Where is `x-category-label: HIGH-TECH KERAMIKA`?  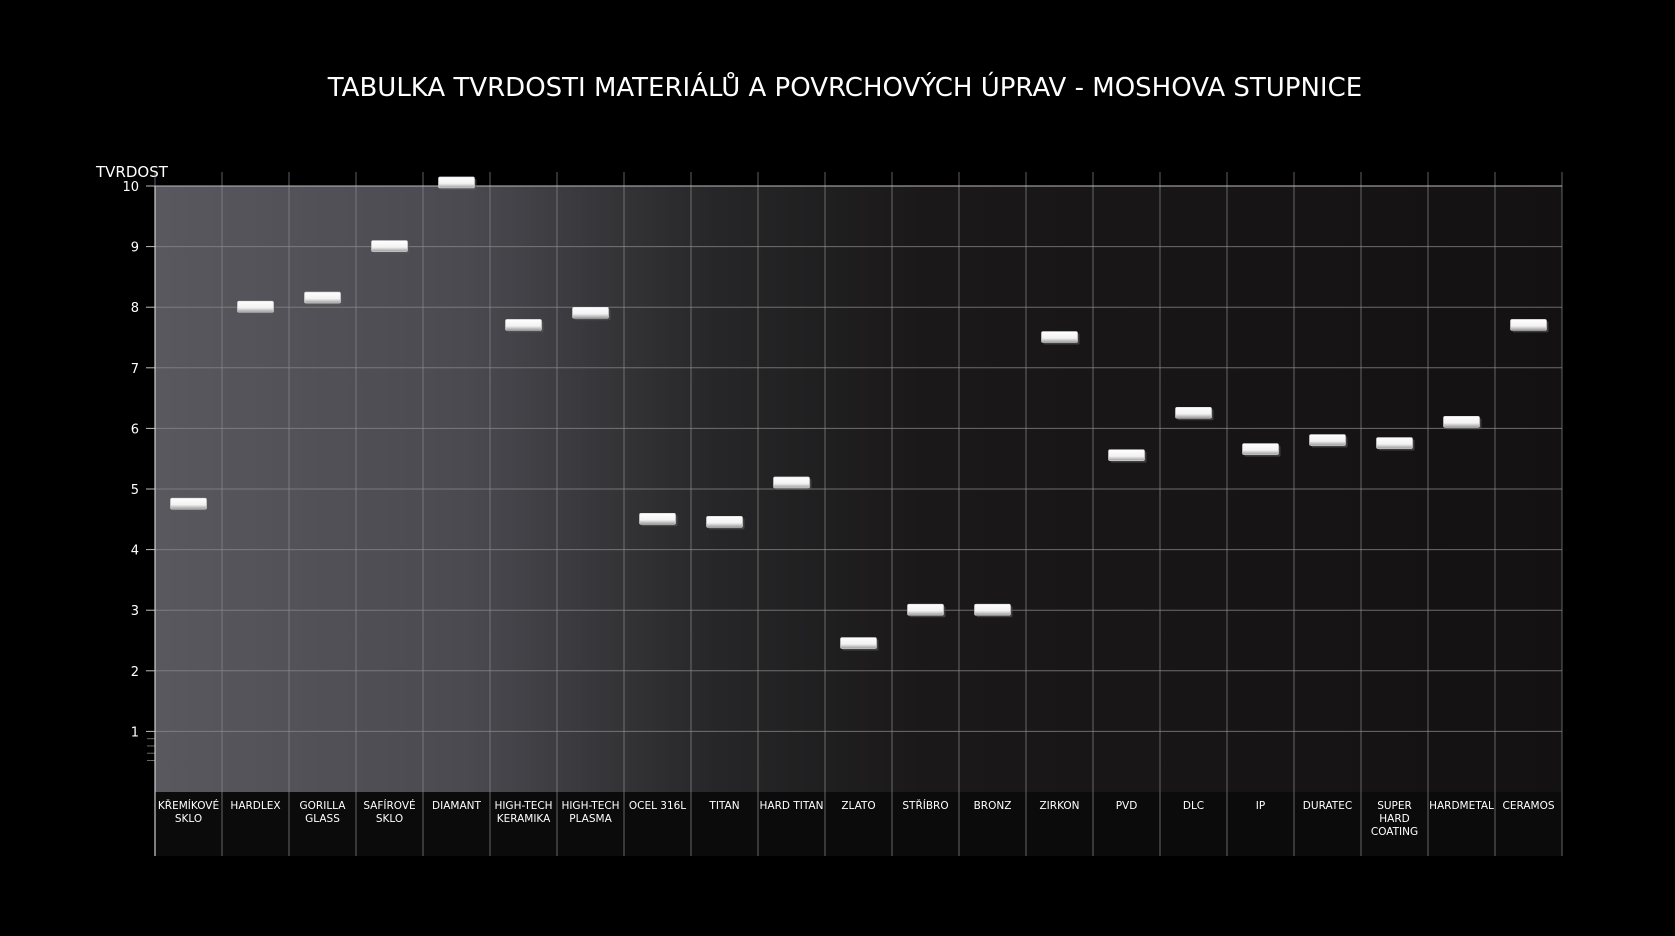
x-category-label: HIGH-TECH KERAMIKA is located at coordinates (523, 812).